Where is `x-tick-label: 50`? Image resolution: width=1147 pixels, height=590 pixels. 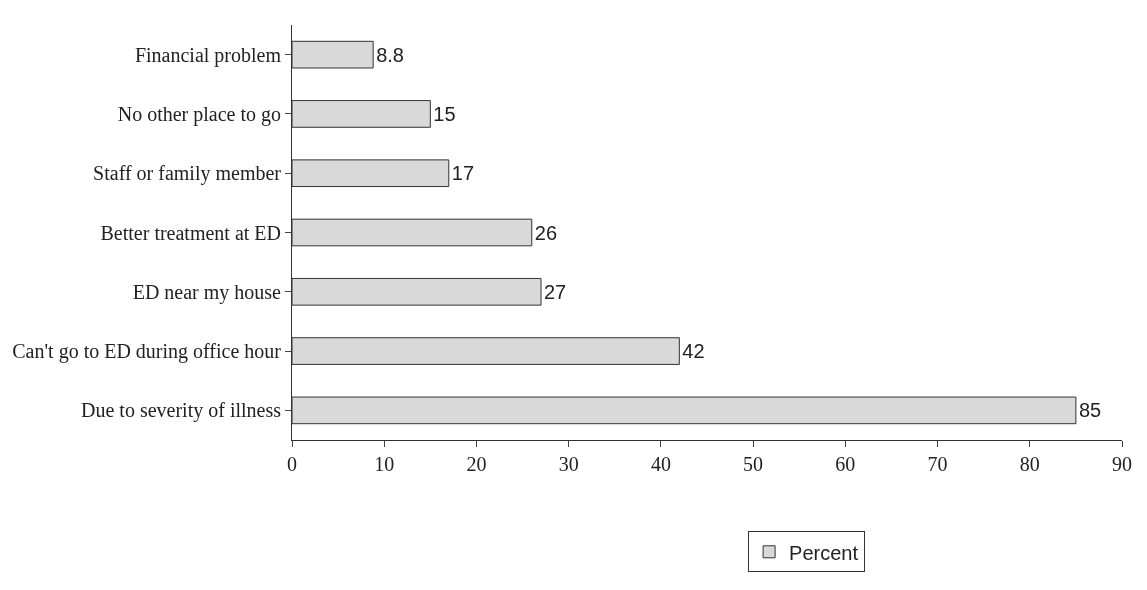
x-tick-label: 50 is located at coordinates (753, 464).